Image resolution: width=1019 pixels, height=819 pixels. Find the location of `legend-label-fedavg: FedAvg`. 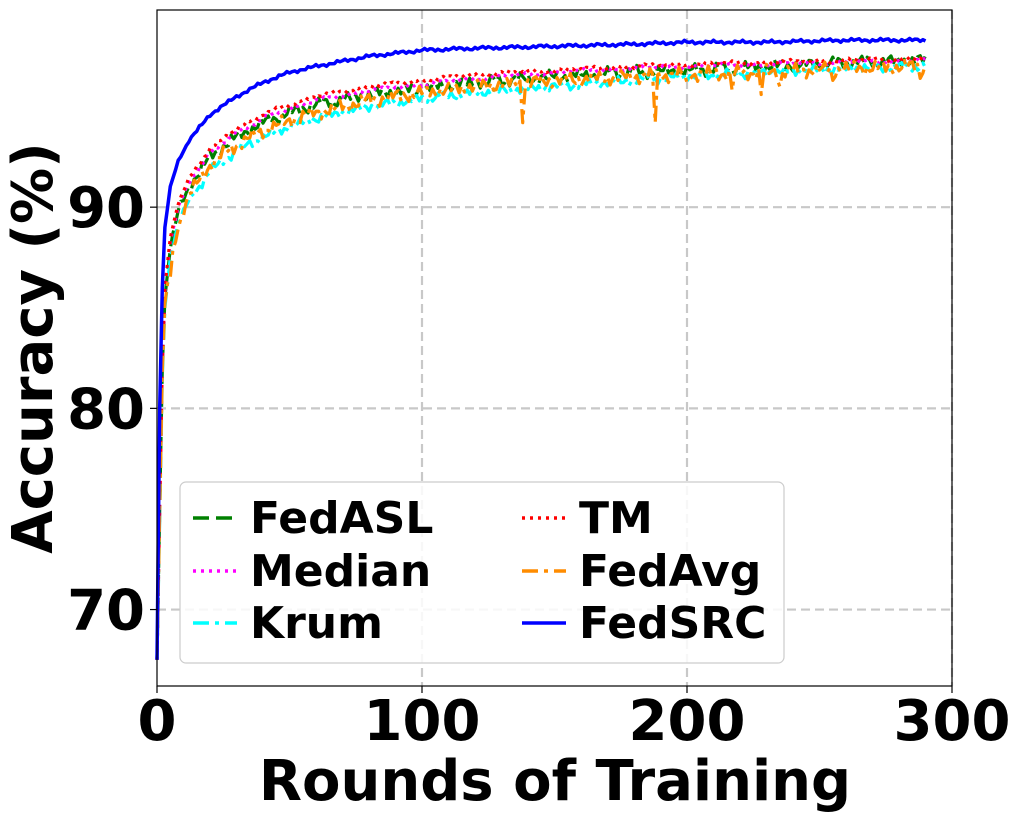

legend-label-fedavg: FedAvg is located at coordinates (670, 571).